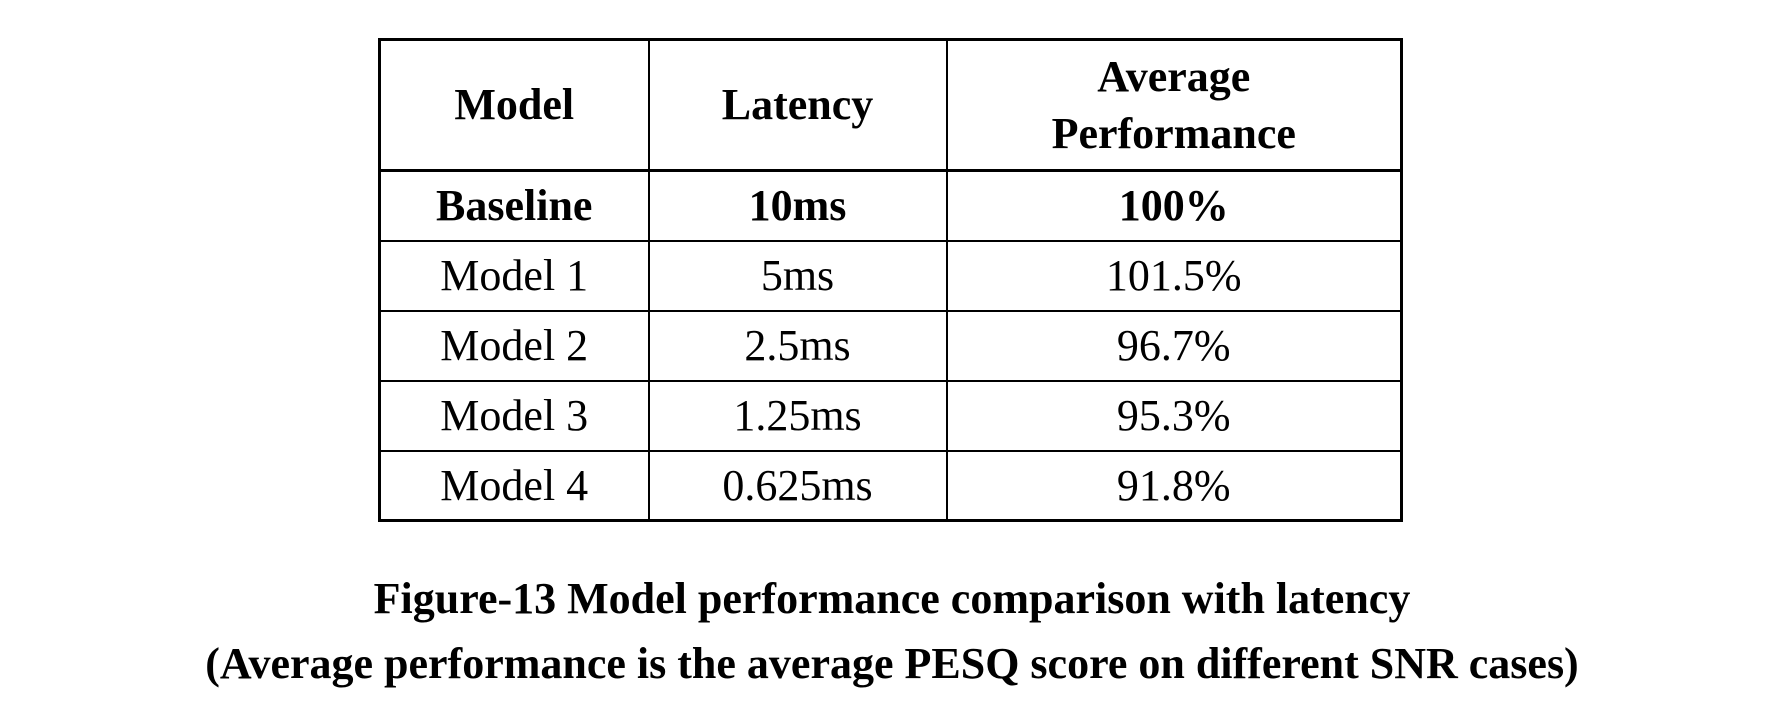 The image size is (1784, 714). I want to click on cell-performance: 95.3%, so click(1174, 415).